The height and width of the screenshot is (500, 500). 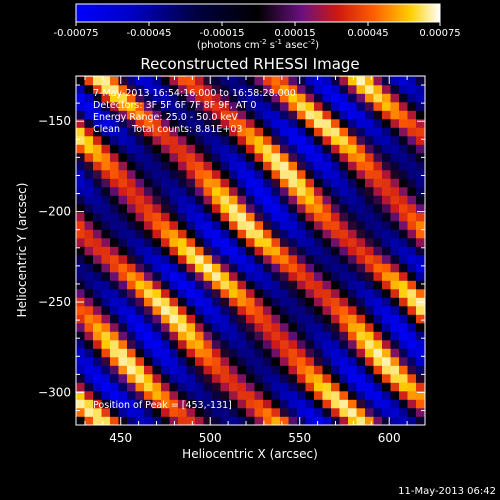 What do you see at coordinates (22, 250) in the screenshot?
I see `y-axis-label: Heliocentric Y (arcsec)` at bounding box center [22, 250].